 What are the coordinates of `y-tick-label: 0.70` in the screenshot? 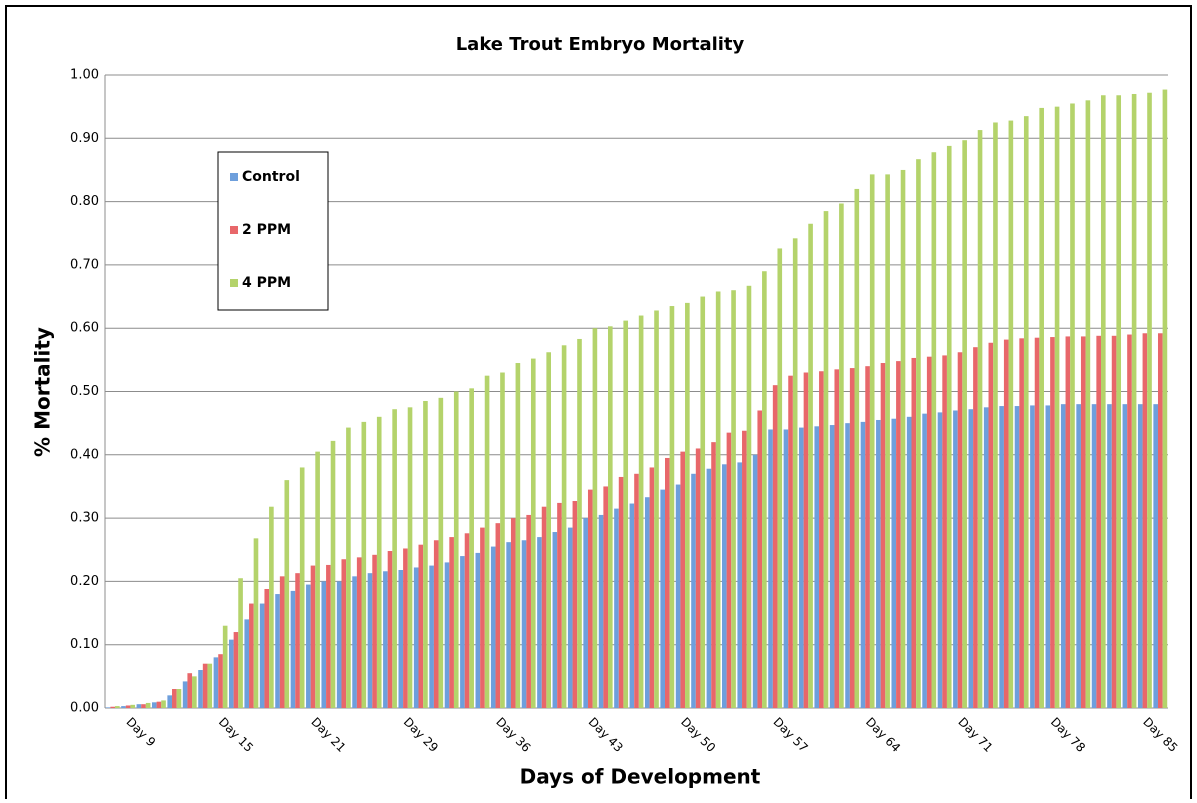 It's located at (84, 264).